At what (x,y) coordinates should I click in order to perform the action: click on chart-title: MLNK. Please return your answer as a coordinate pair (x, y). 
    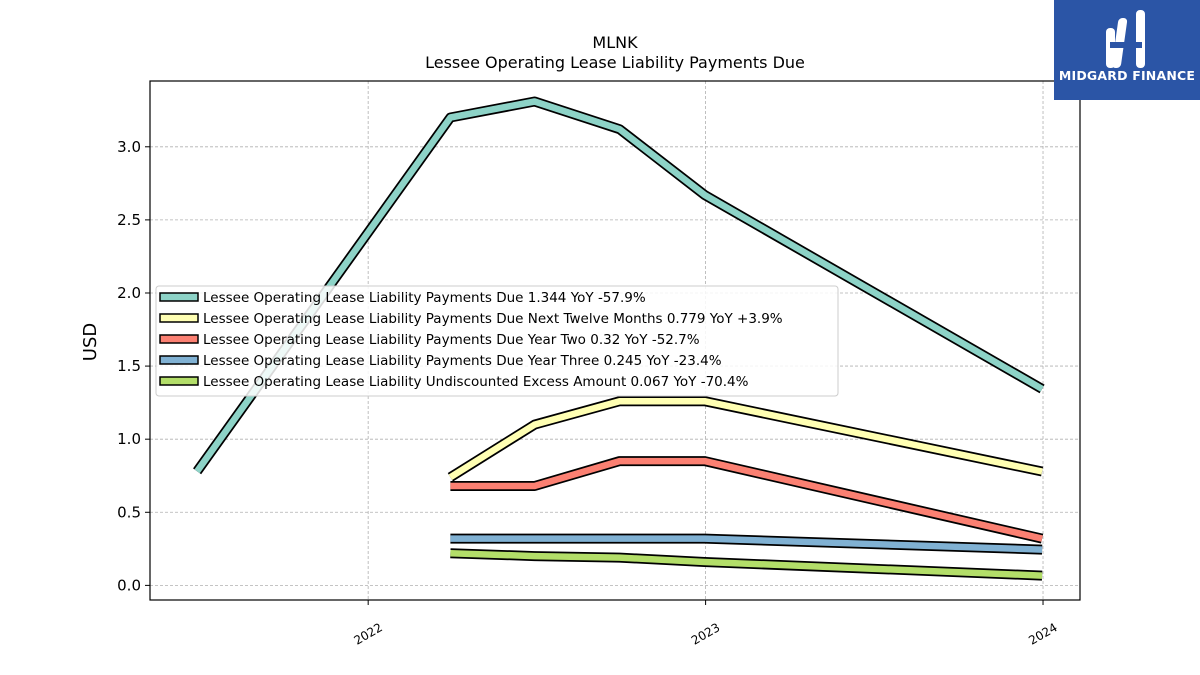
    Looking at the image, I should click on (615, 42).